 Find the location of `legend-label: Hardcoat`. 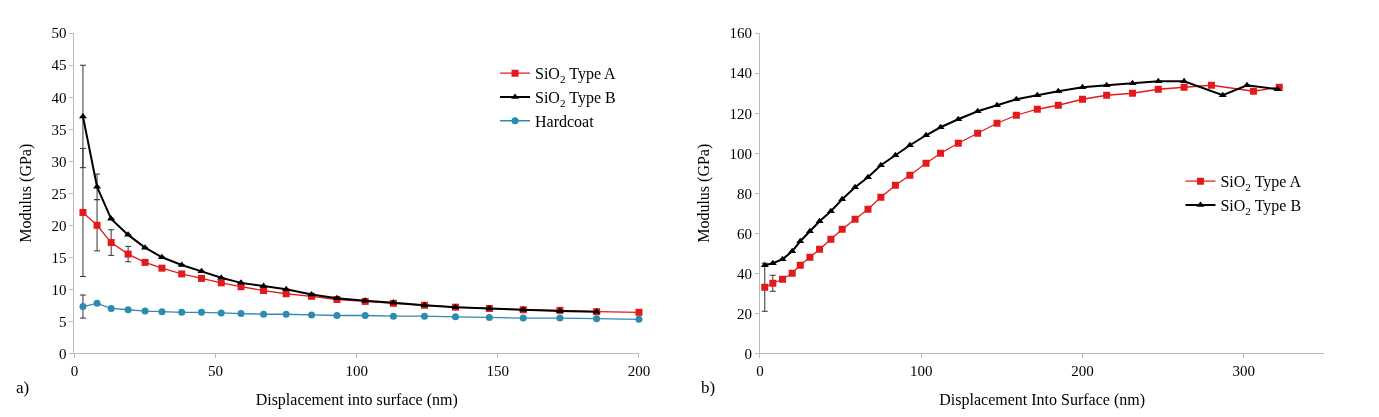

legend-label: Hardcoat is located at coordinates (565, 121).